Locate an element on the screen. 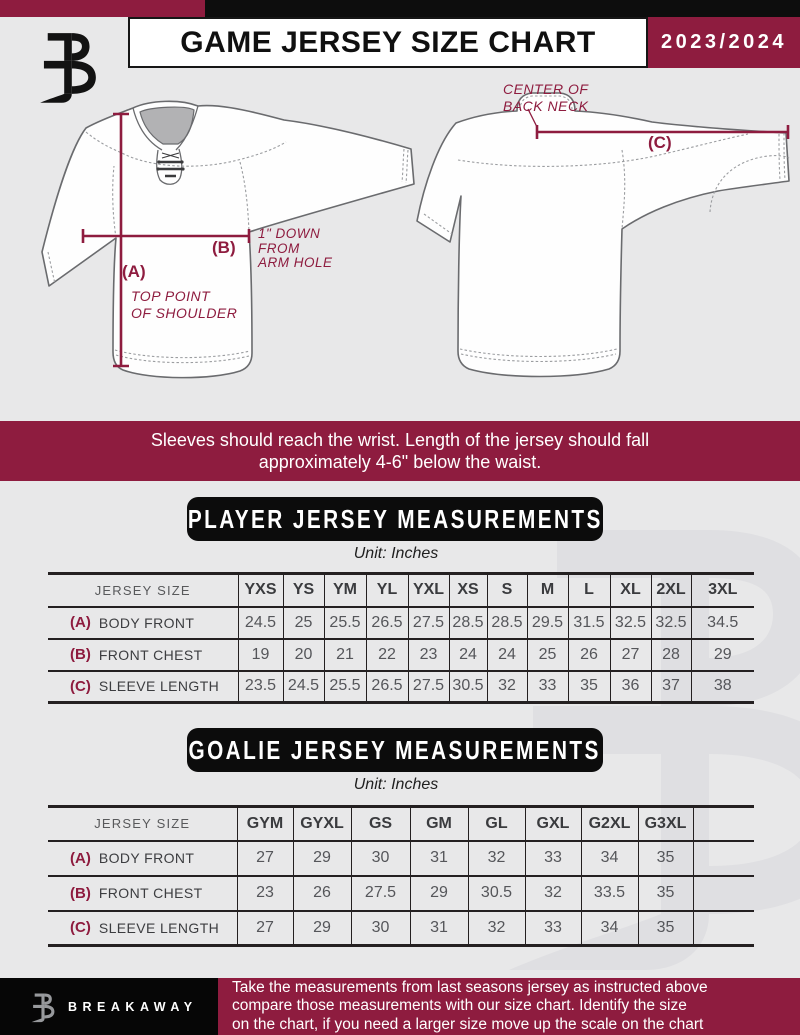 The height and width of the screenshot is (1035, 800). size-column-header: G2XL is located at coordinates (609, 823).